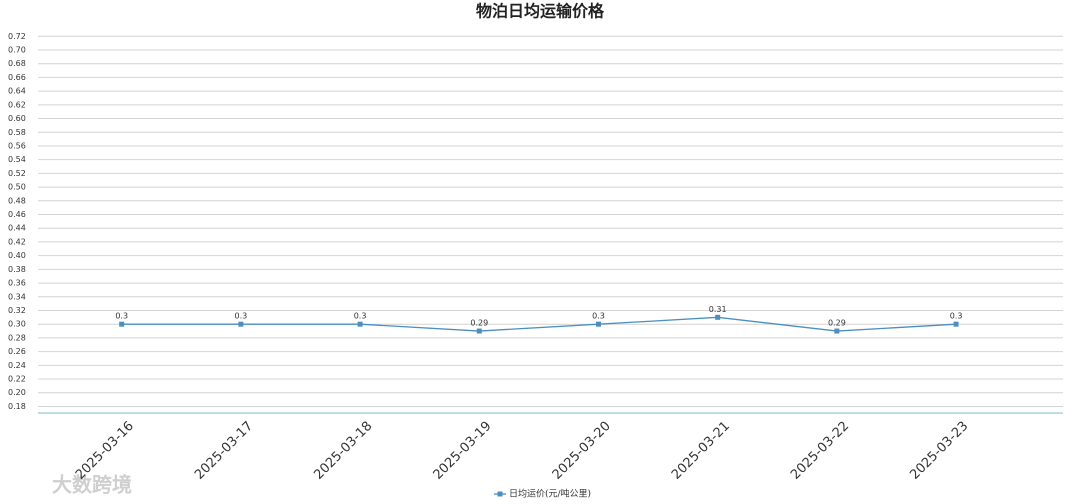  I want to click on y-tick-label: 0.46, so click(17, 214).